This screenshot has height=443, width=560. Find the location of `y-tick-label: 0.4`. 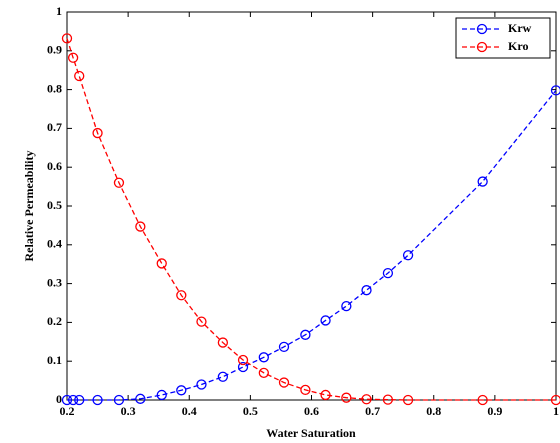

y-tick-label: 0.4 is located at coordinates (54, 244).